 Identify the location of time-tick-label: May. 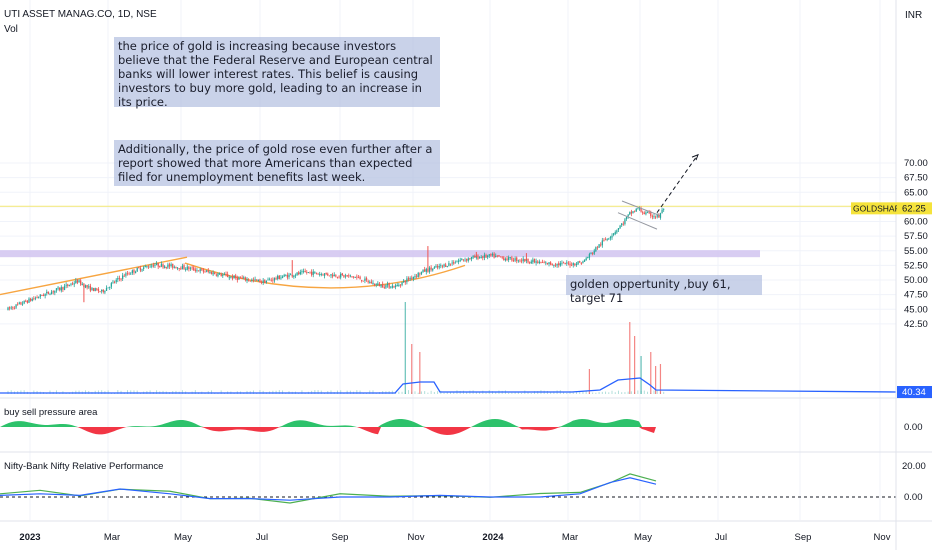
(643, 537).